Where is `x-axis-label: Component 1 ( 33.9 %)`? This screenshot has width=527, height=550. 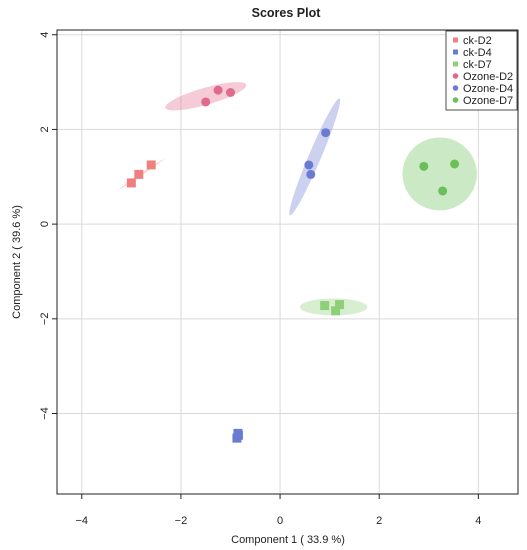 x-axis-label: Component 1 ( 33.9 %) is located at coordinates (288, 540).